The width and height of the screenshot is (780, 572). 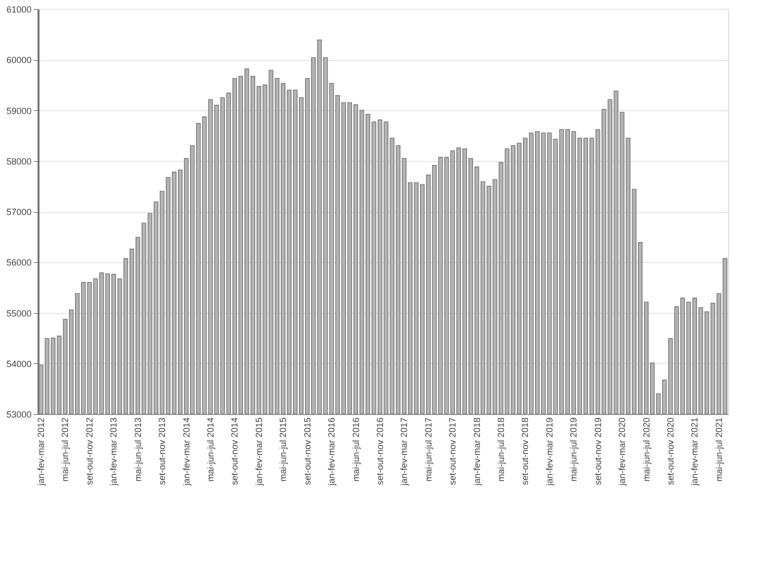 I want to click on y-tick-label: 55000, so click(x=19, y=313).